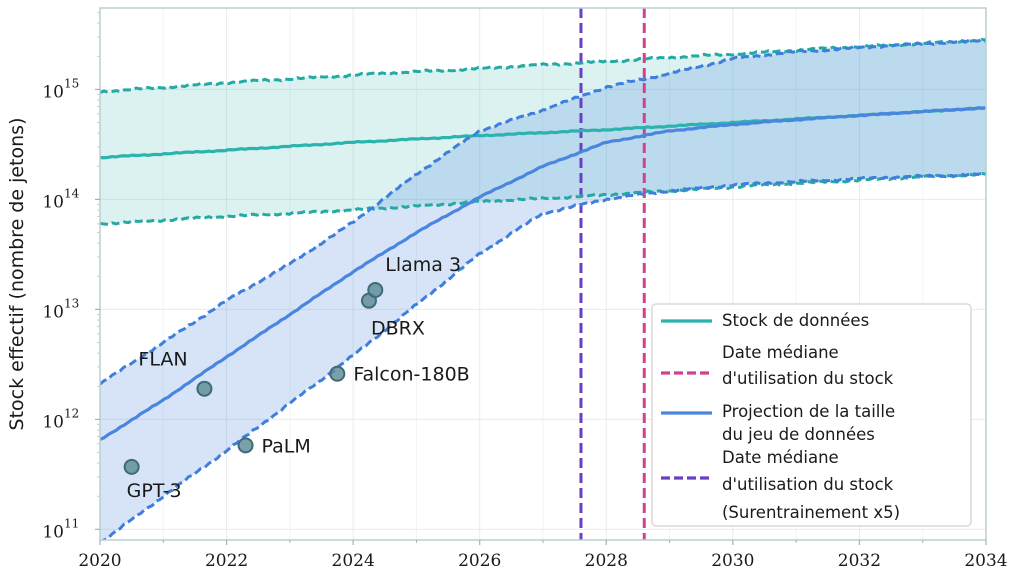 The height and width of the screenshot is (586, 1019). Describe the element at coordinates (859, 561) in the screenshot. I see `x-tick-label: 2032` at that location.